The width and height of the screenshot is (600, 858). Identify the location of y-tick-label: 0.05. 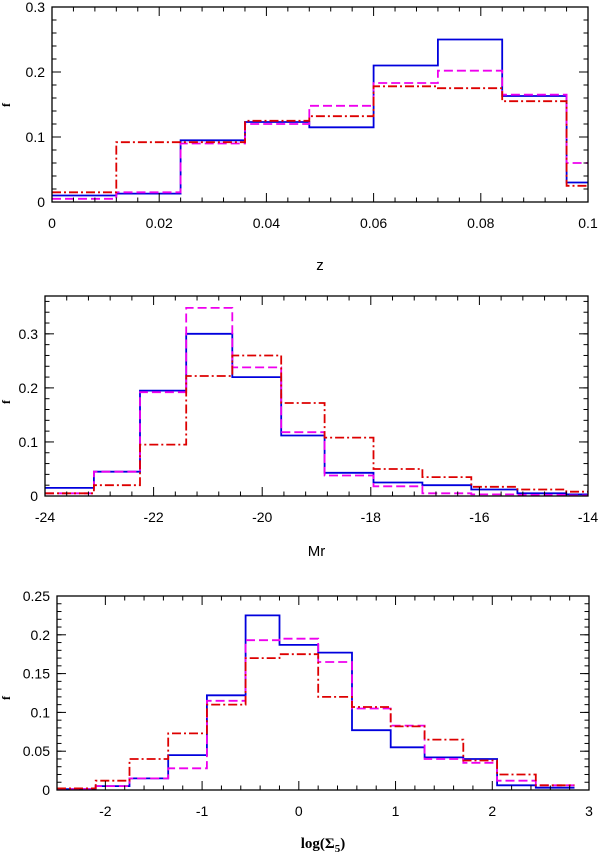
(36, 751).